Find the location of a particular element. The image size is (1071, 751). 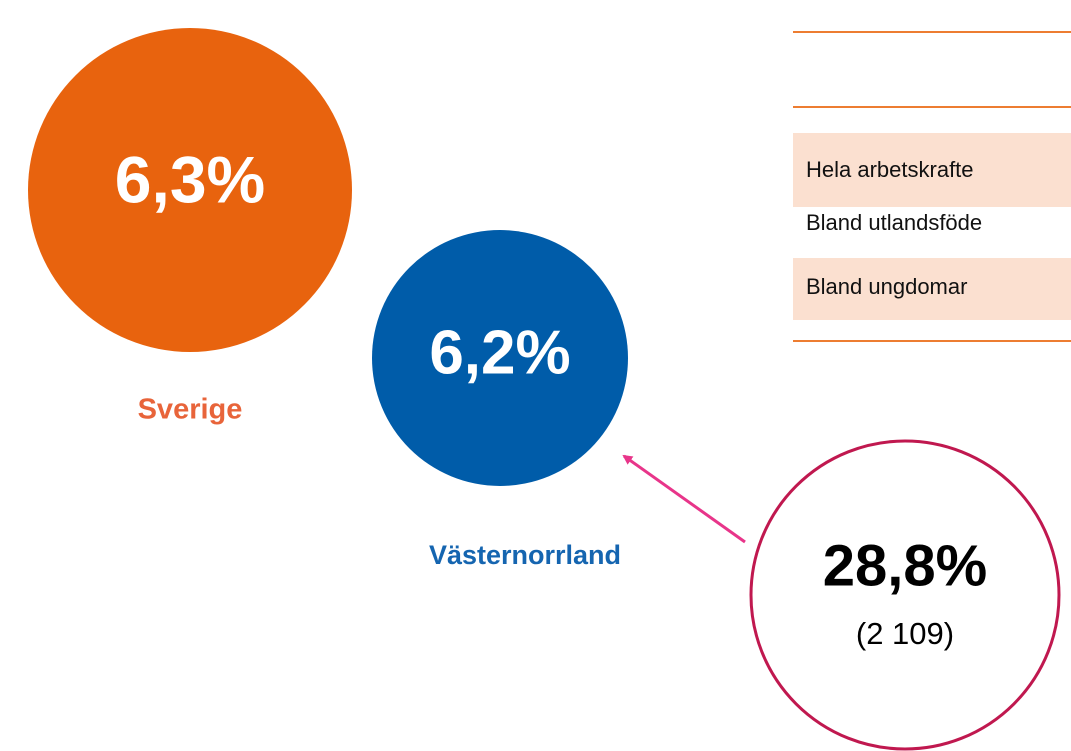

table-cell: Bland ungdomar is located at coordinates (886, 286).